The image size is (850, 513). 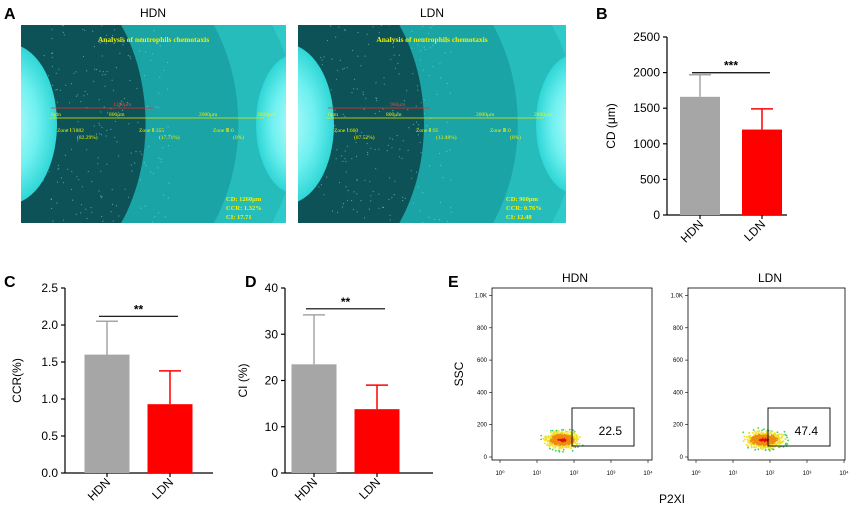 I want to click on x-tick-label: 10⁴, so click(x=648, y=473).